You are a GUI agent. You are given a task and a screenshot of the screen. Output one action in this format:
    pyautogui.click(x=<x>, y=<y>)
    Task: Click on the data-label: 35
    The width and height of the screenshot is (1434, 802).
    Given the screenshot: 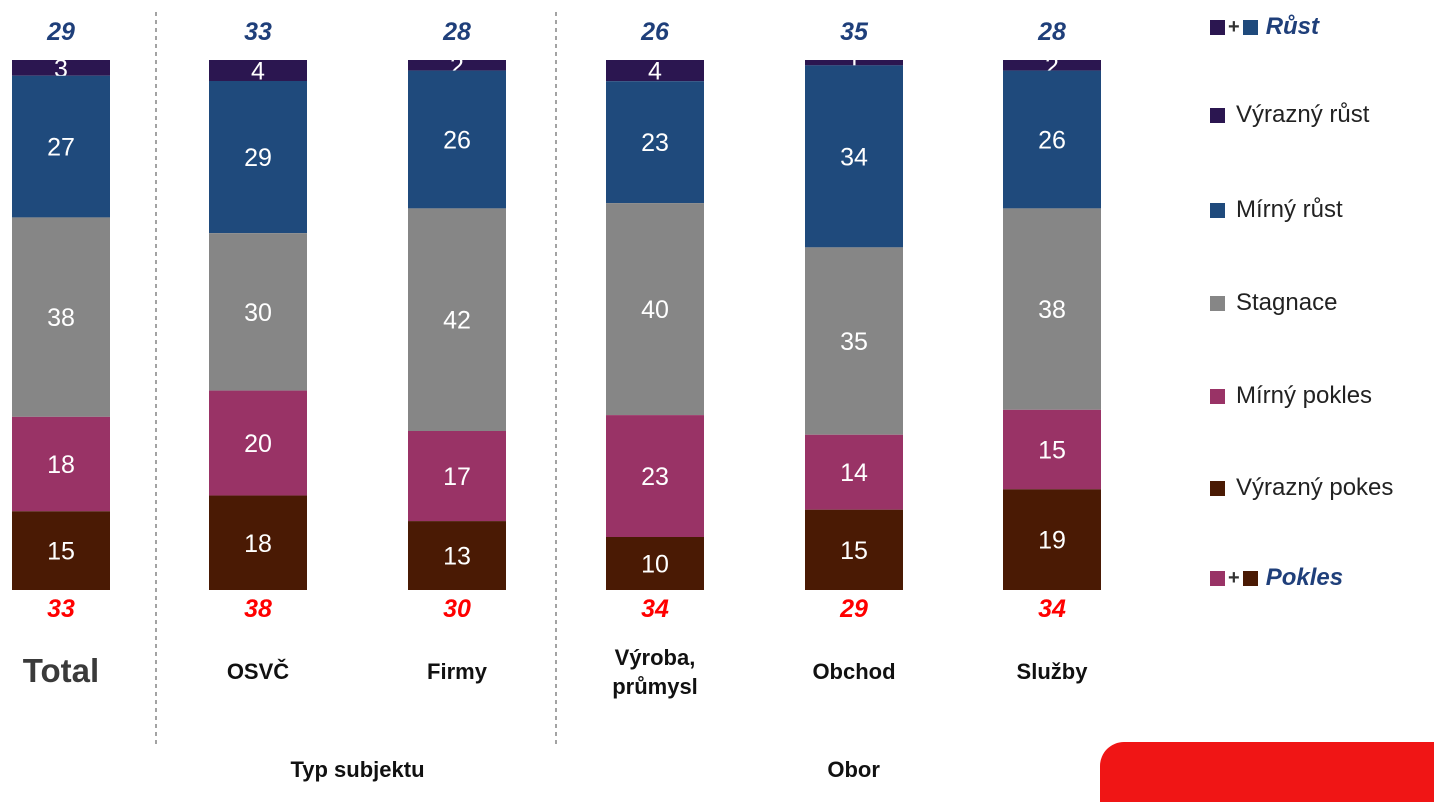 What is the action you would take?
    pyautogui.click(x=854, y=342)
    